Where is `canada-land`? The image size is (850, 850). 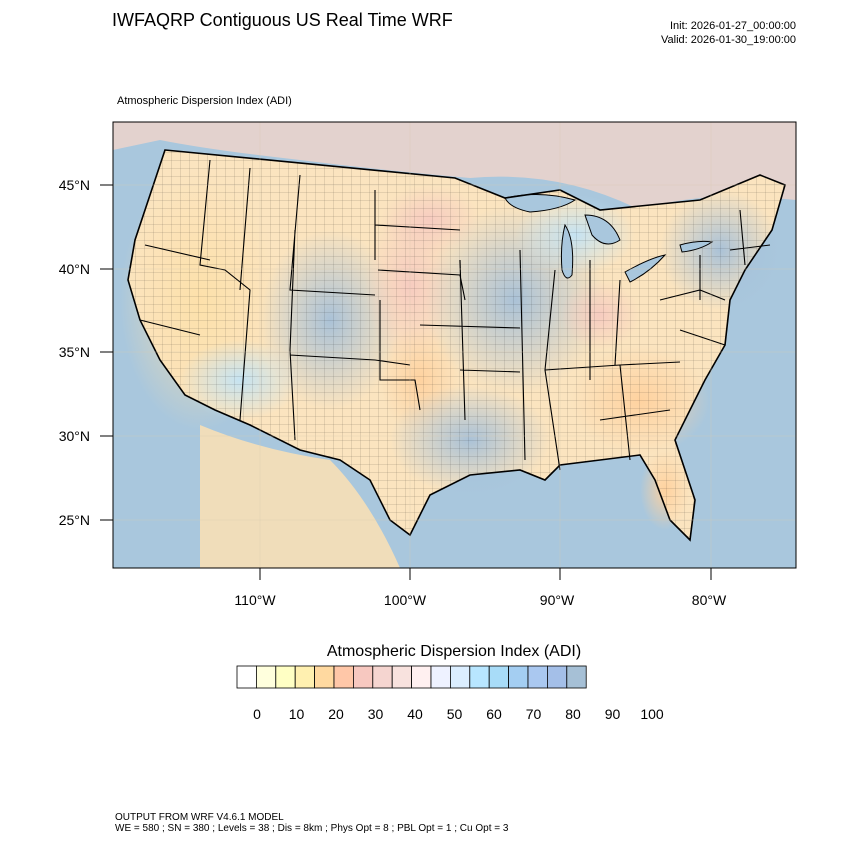
canada-land is located at coordinates (454, 166).